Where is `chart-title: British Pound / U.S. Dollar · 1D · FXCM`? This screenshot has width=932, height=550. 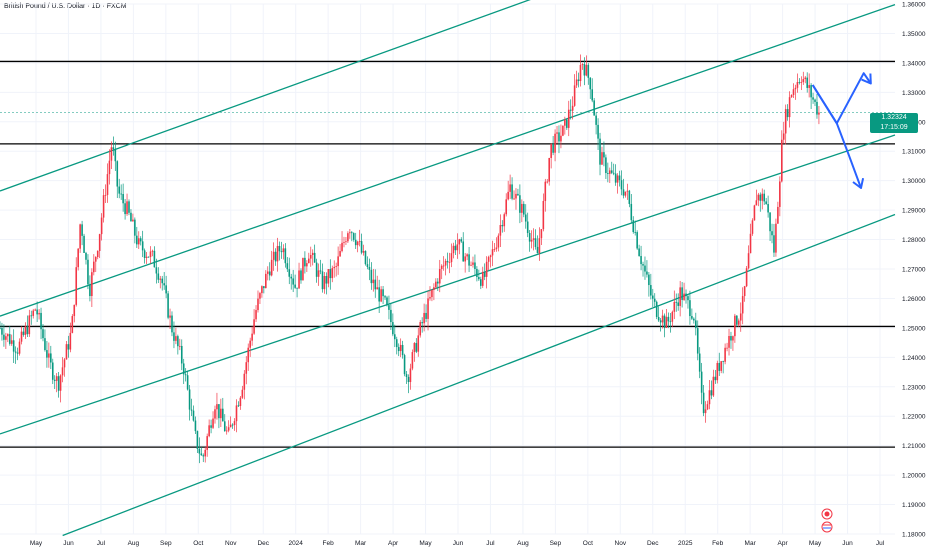
chart-title: British Pound / U.S. Dollar · 1D · FXCM is located at coordinates (65, 6).